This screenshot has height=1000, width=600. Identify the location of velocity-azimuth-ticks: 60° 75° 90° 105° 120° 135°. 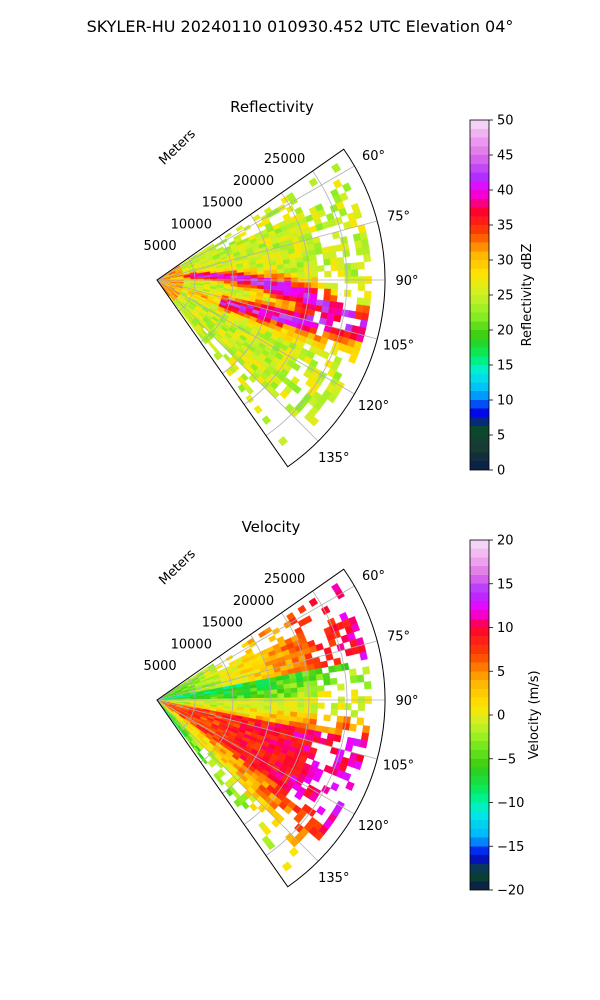
(368, 727).